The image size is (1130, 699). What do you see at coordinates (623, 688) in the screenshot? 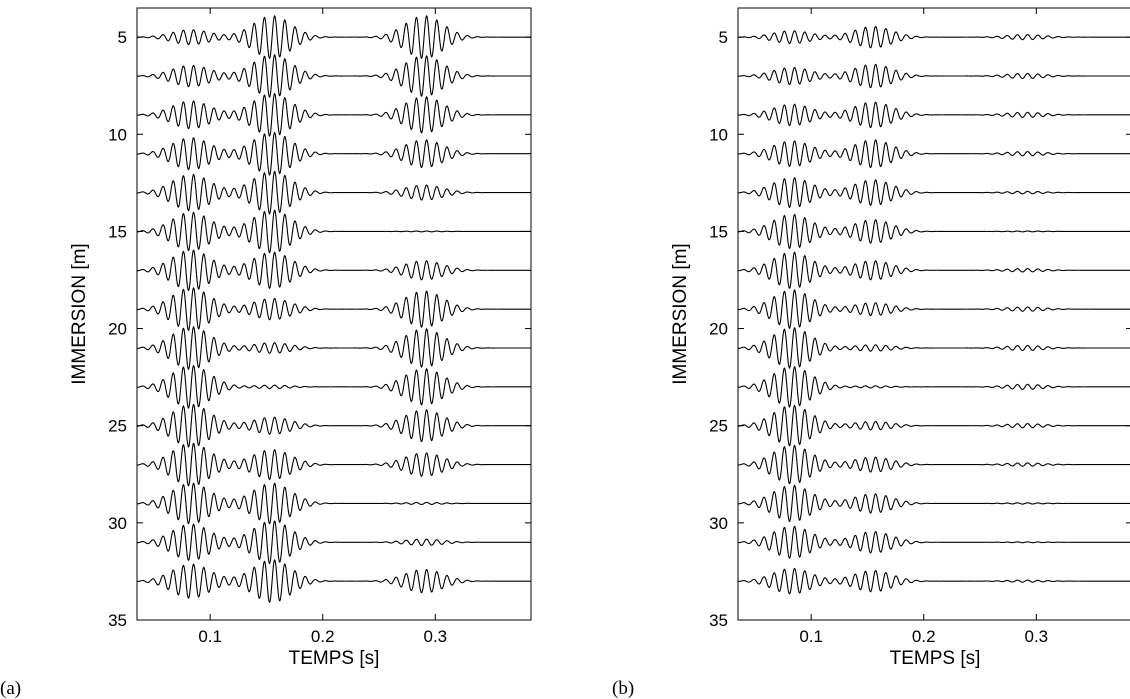
I see `panel-label: (b)` at bounding box center [623, 688].